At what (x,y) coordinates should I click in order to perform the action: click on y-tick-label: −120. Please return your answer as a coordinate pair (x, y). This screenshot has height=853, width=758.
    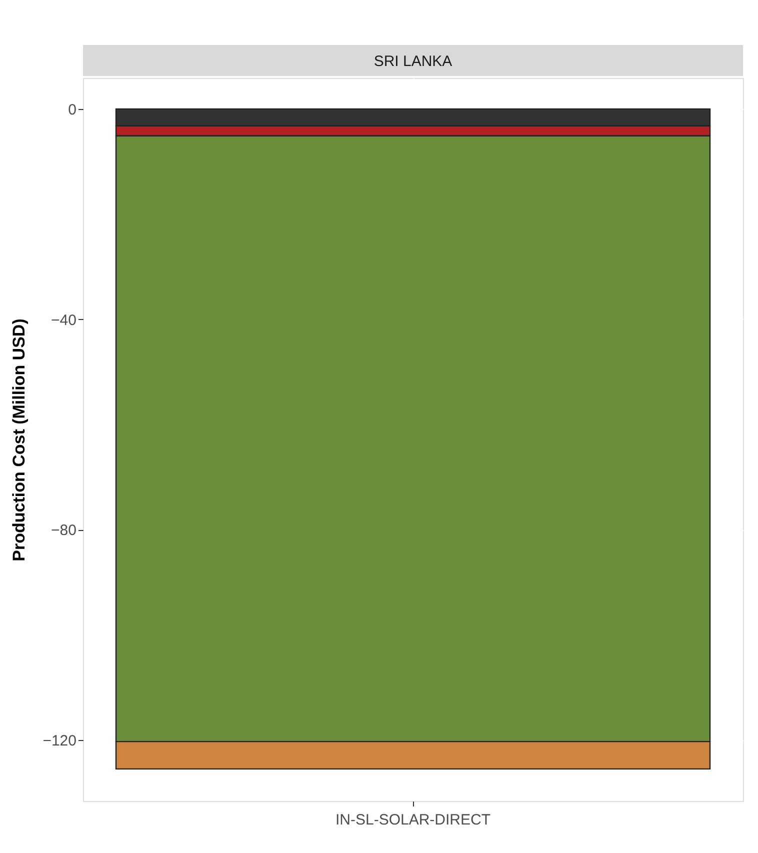
    Looking at the image, I should click on (59, 741).